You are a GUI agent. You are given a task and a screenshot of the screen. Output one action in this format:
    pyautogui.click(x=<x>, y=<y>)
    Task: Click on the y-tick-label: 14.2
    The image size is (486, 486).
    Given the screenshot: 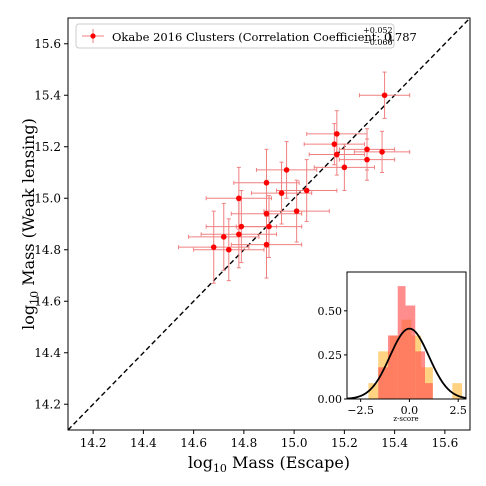 What is the action you would take?
    pyautogui.click(x=47, y=404)
    